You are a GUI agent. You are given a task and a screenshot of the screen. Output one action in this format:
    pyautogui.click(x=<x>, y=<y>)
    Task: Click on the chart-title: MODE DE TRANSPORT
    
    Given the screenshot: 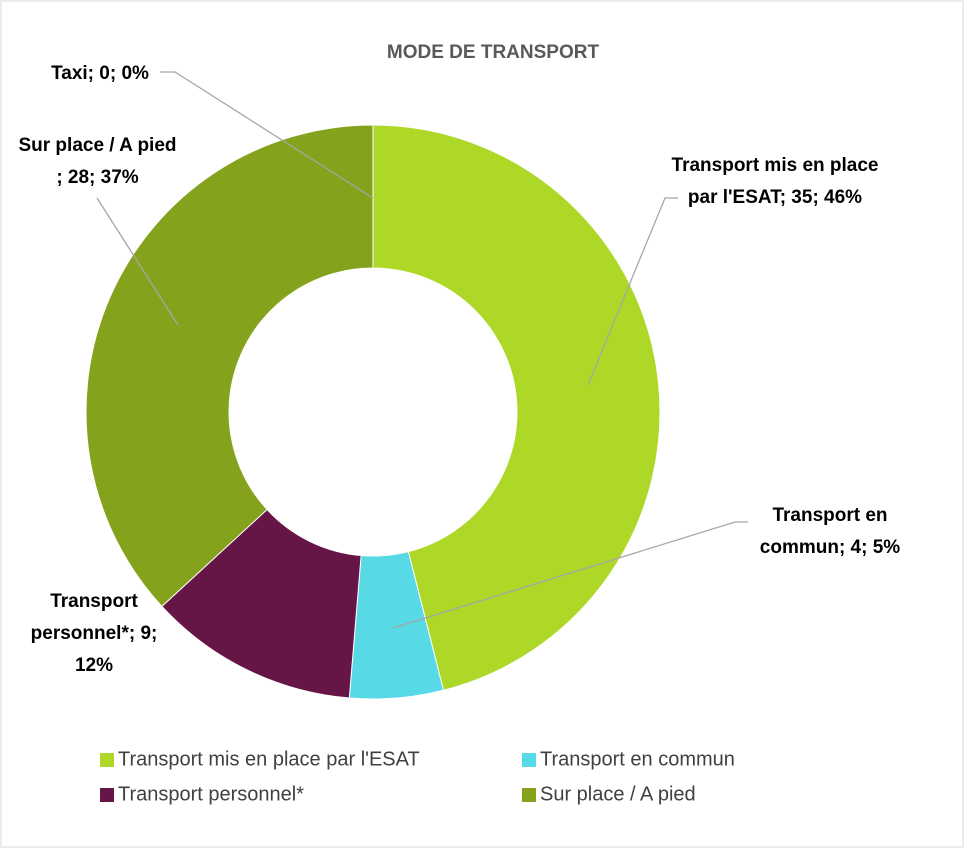 What is the action you would take?
    pyautogui.click(x=493, y=52)
    